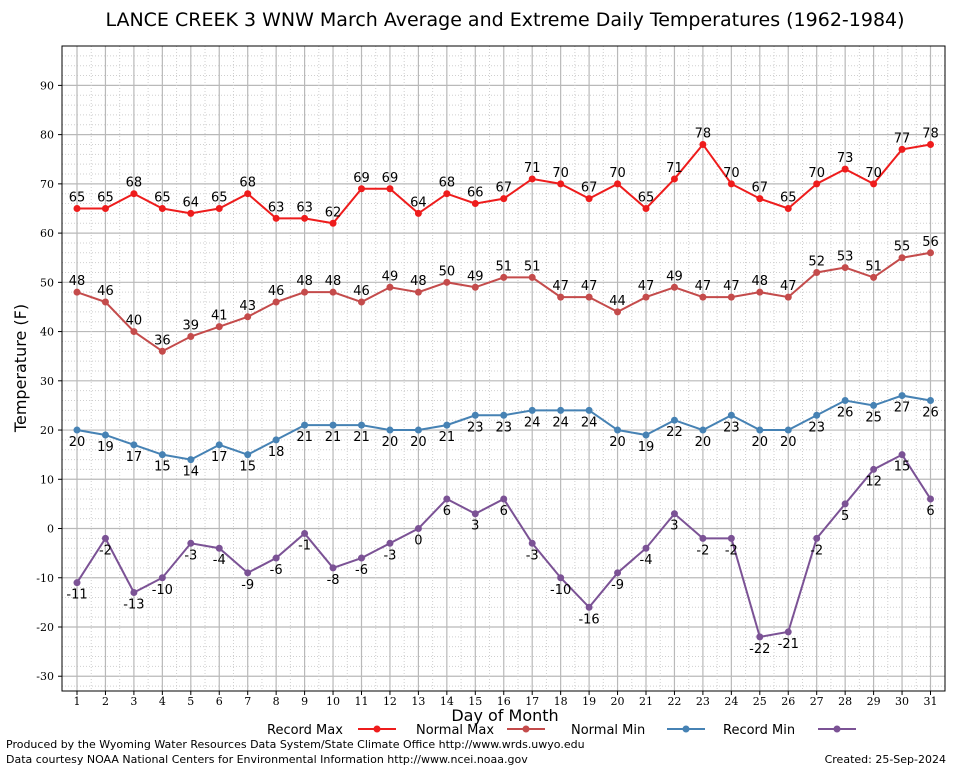 The width and height of the screenshot is (954, 768). Describe the element at coordinates (532, 422) in the screenshot. I see `normal-min-data-label: 24` at that location.